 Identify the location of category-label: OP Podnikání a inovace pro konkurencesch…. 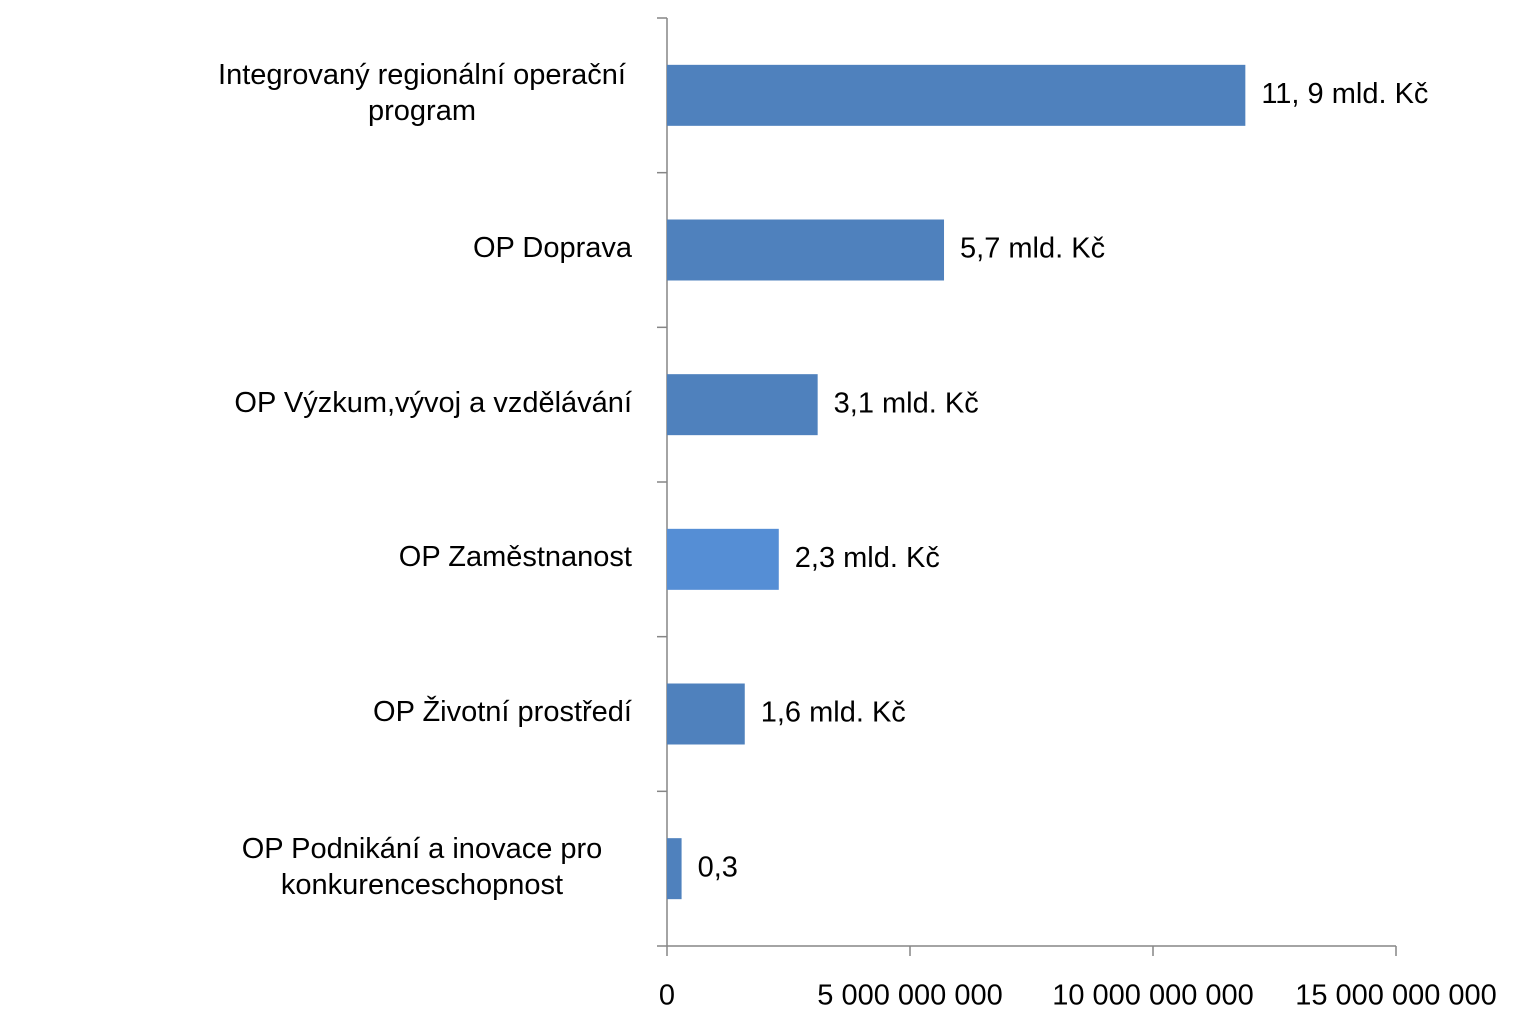
(422, 866).